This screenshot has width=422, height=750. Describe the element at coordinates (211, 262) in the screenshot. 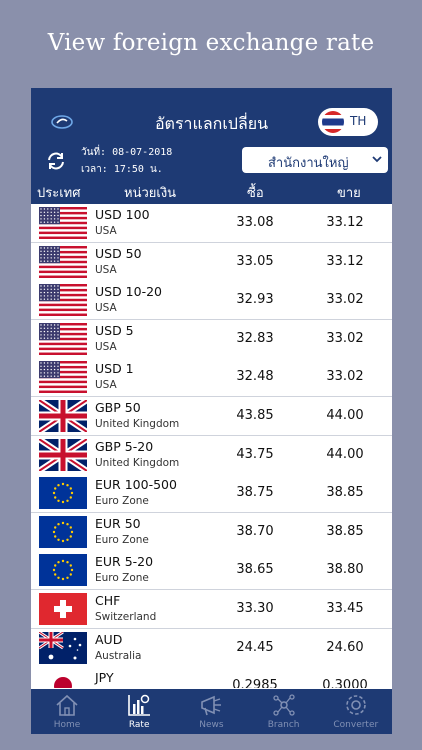

I see `rate-row: USD 50 USA 33.05 33.12` at that location.